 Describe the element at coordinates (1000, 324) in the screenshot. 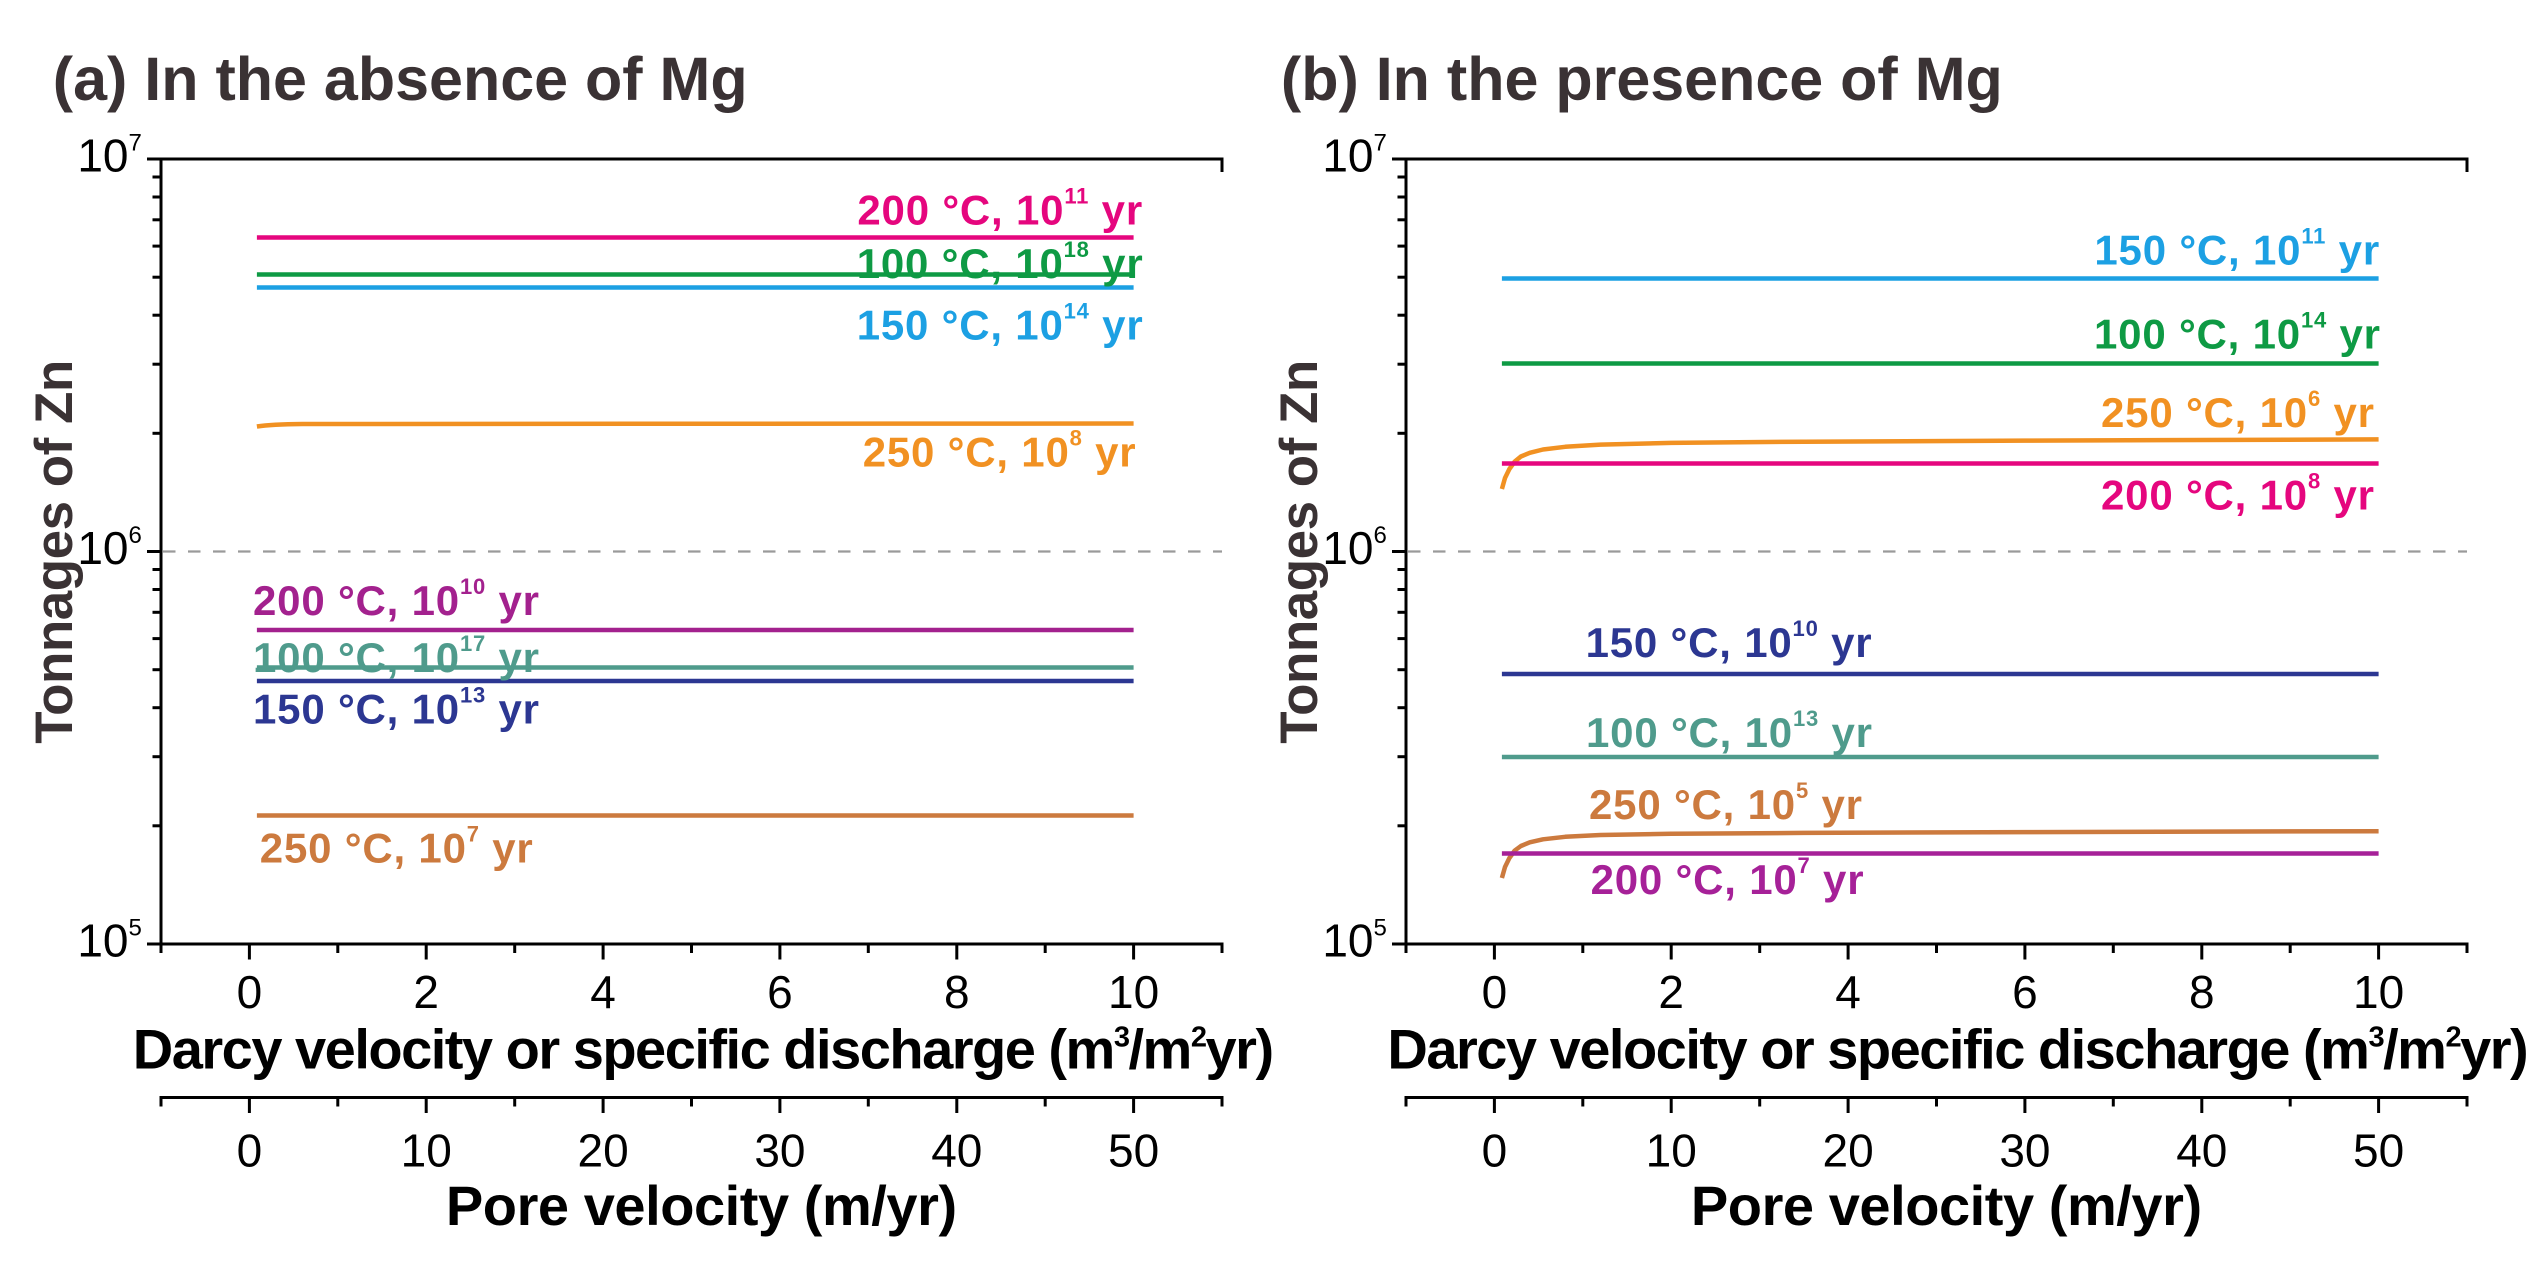

I see `svg-text: 150 °C, 1014 yr` at that location.